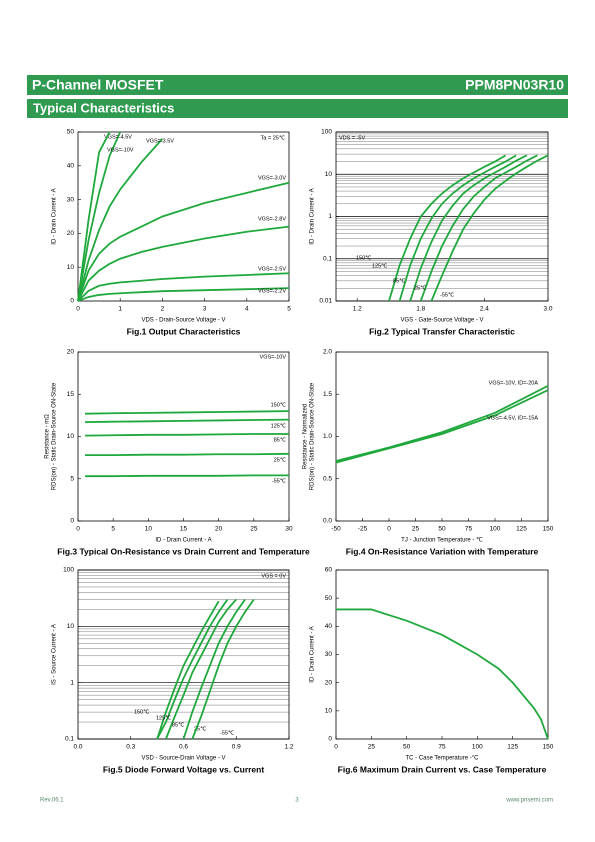 This screenshot has height=842, width=595. What do you see at coordinates (352, 138) in the screenshot?
I see `annotation: VDS = -5V` at bounding box center [352, 138].